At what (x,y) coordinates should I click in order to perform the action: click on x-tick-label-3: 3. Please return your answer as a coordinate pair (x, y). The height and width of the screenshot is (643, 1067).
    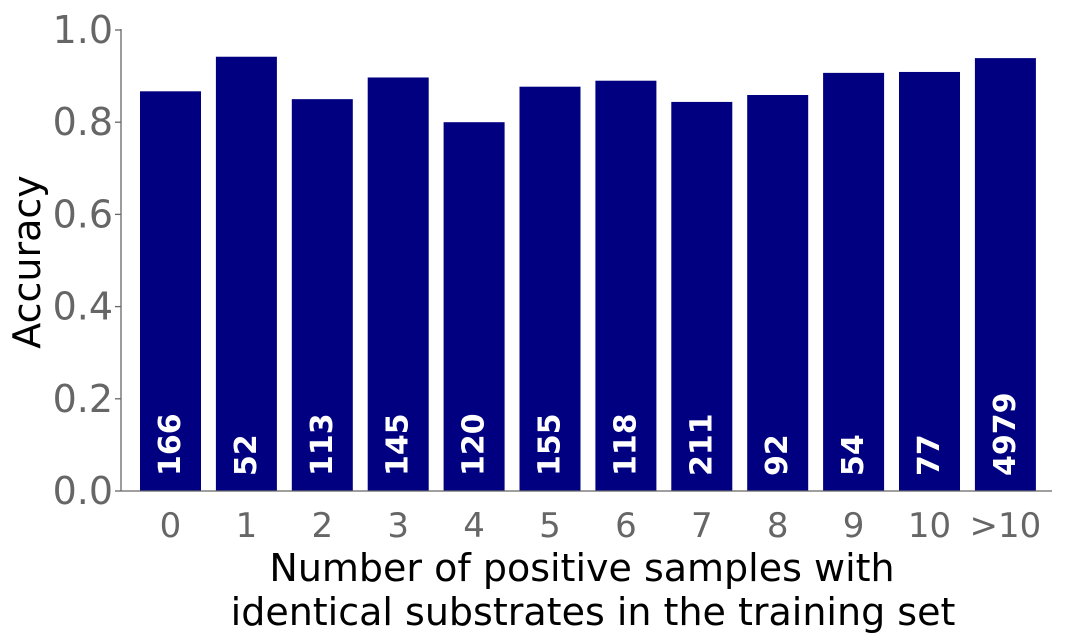
    Looking at the image, I should click on (398, 526).